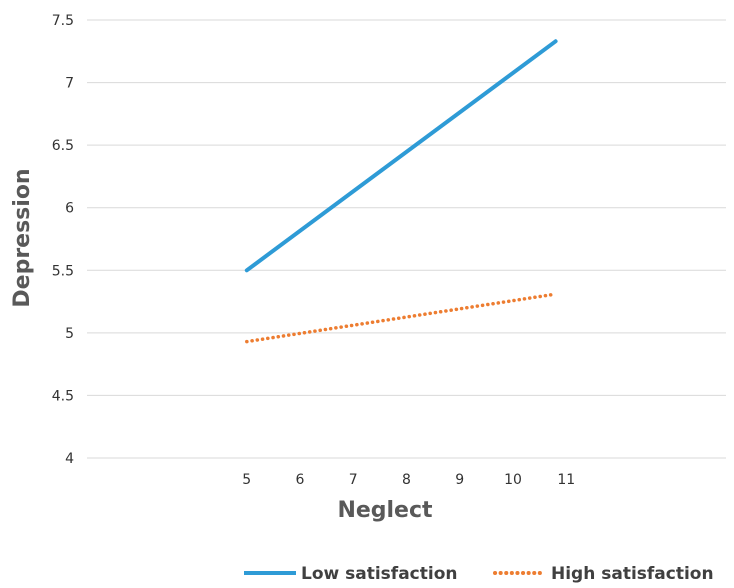 This screenshot has width=734, height=588. Describe the element at coordinates (63, 396) in the screenshot. I see `y-tick-label: 4.5` at that location.